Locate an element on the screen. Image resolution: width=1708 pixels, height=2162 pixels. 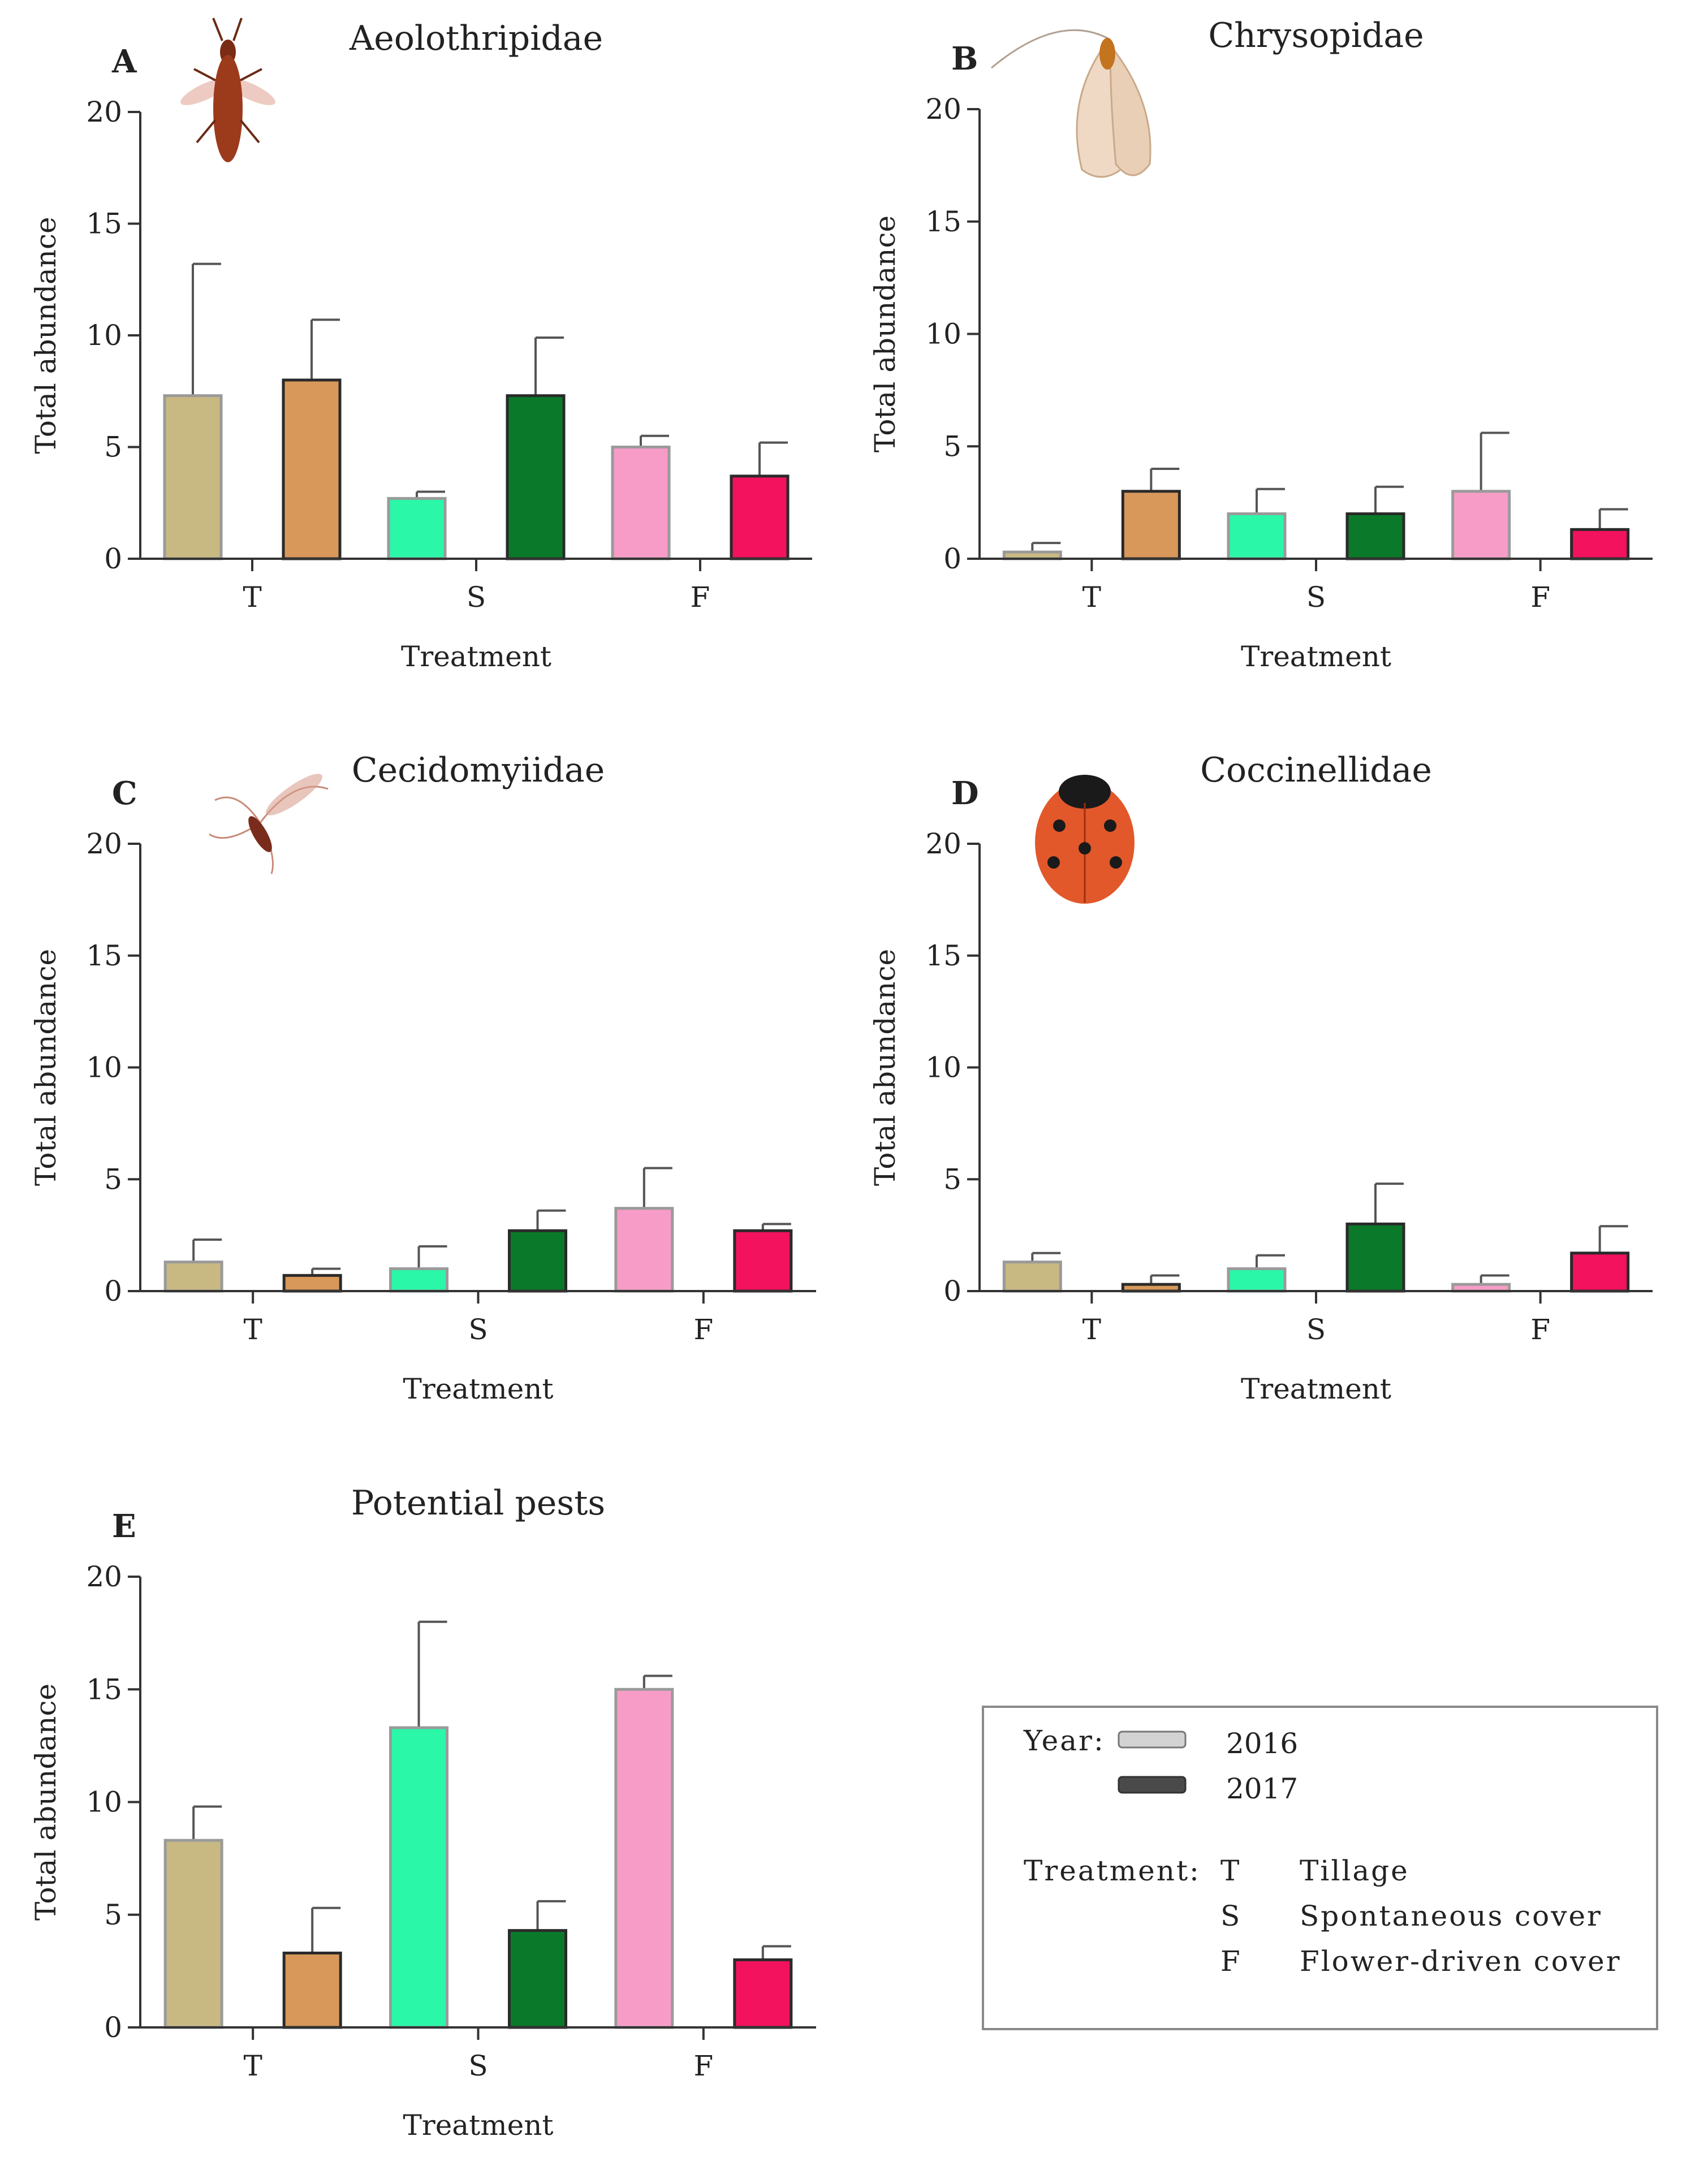
legend-name-flower: Flower-driven cover is located at coordinates (1460, 1961).